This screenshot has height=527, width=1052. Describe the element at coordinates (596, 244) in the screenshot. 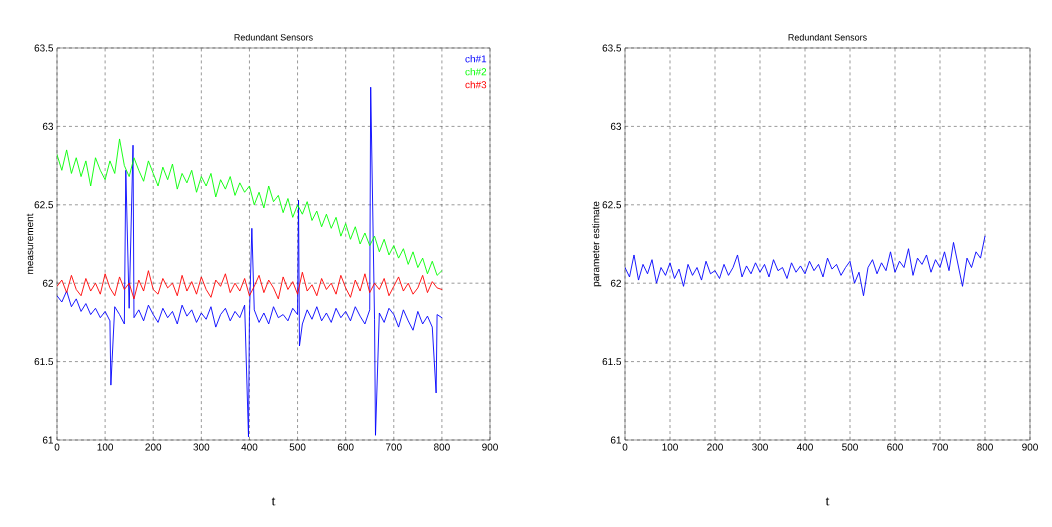

I see `y-axis-title: parameter estimate` at that location.